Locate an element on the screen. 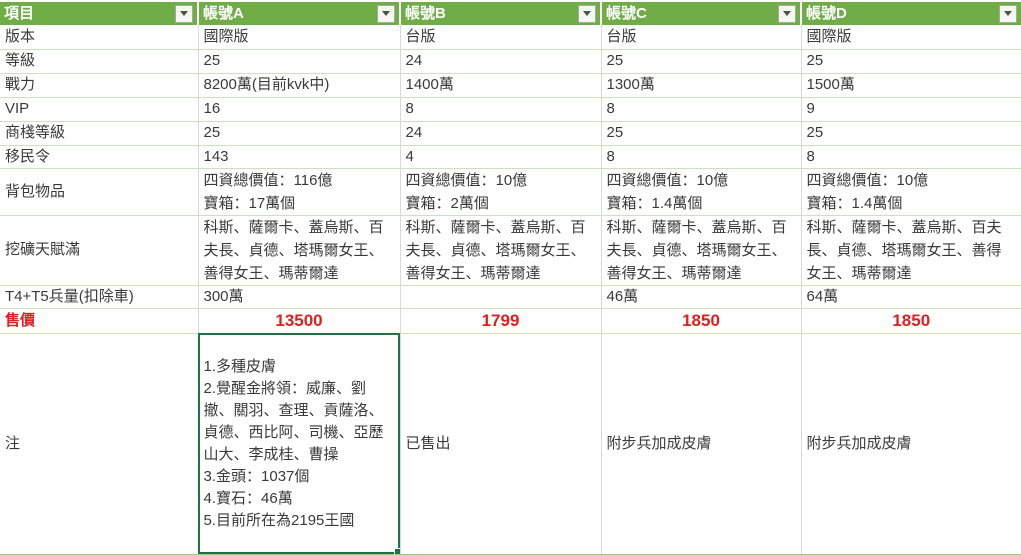  table-cell: 已售出 is located at coordinates (501, 444).